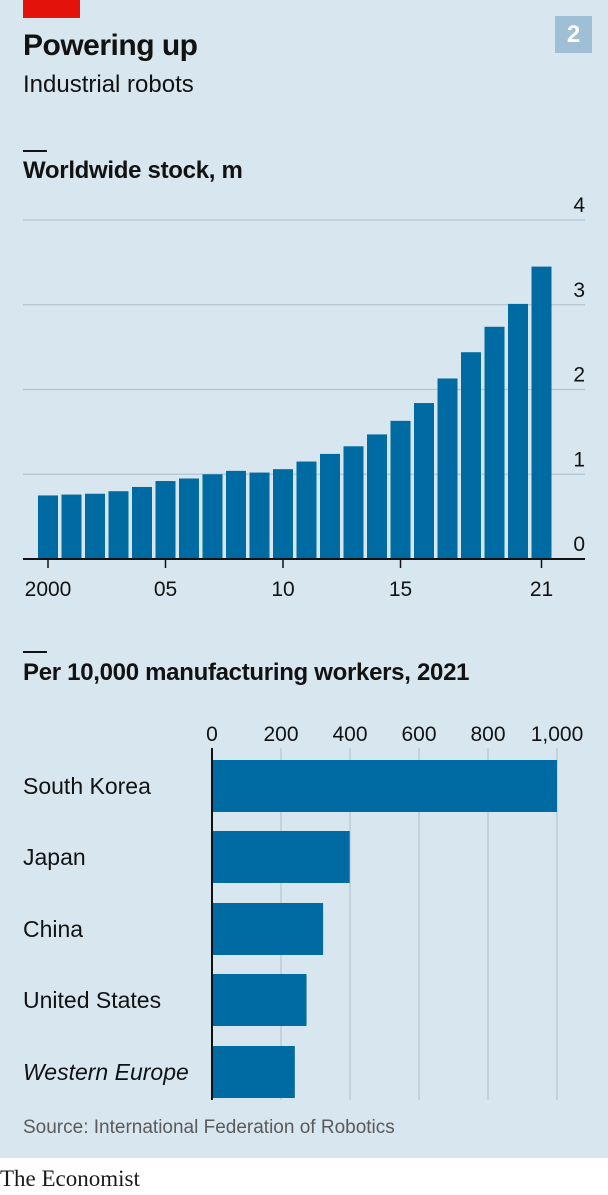 This screenshot has width=608, height=1195. What do you see at coordinates (246, 672) in the screenshot?
I see `density-chart-title: Per 10,000 manufacturing workers, 2021` at bounding box center [246, 672].